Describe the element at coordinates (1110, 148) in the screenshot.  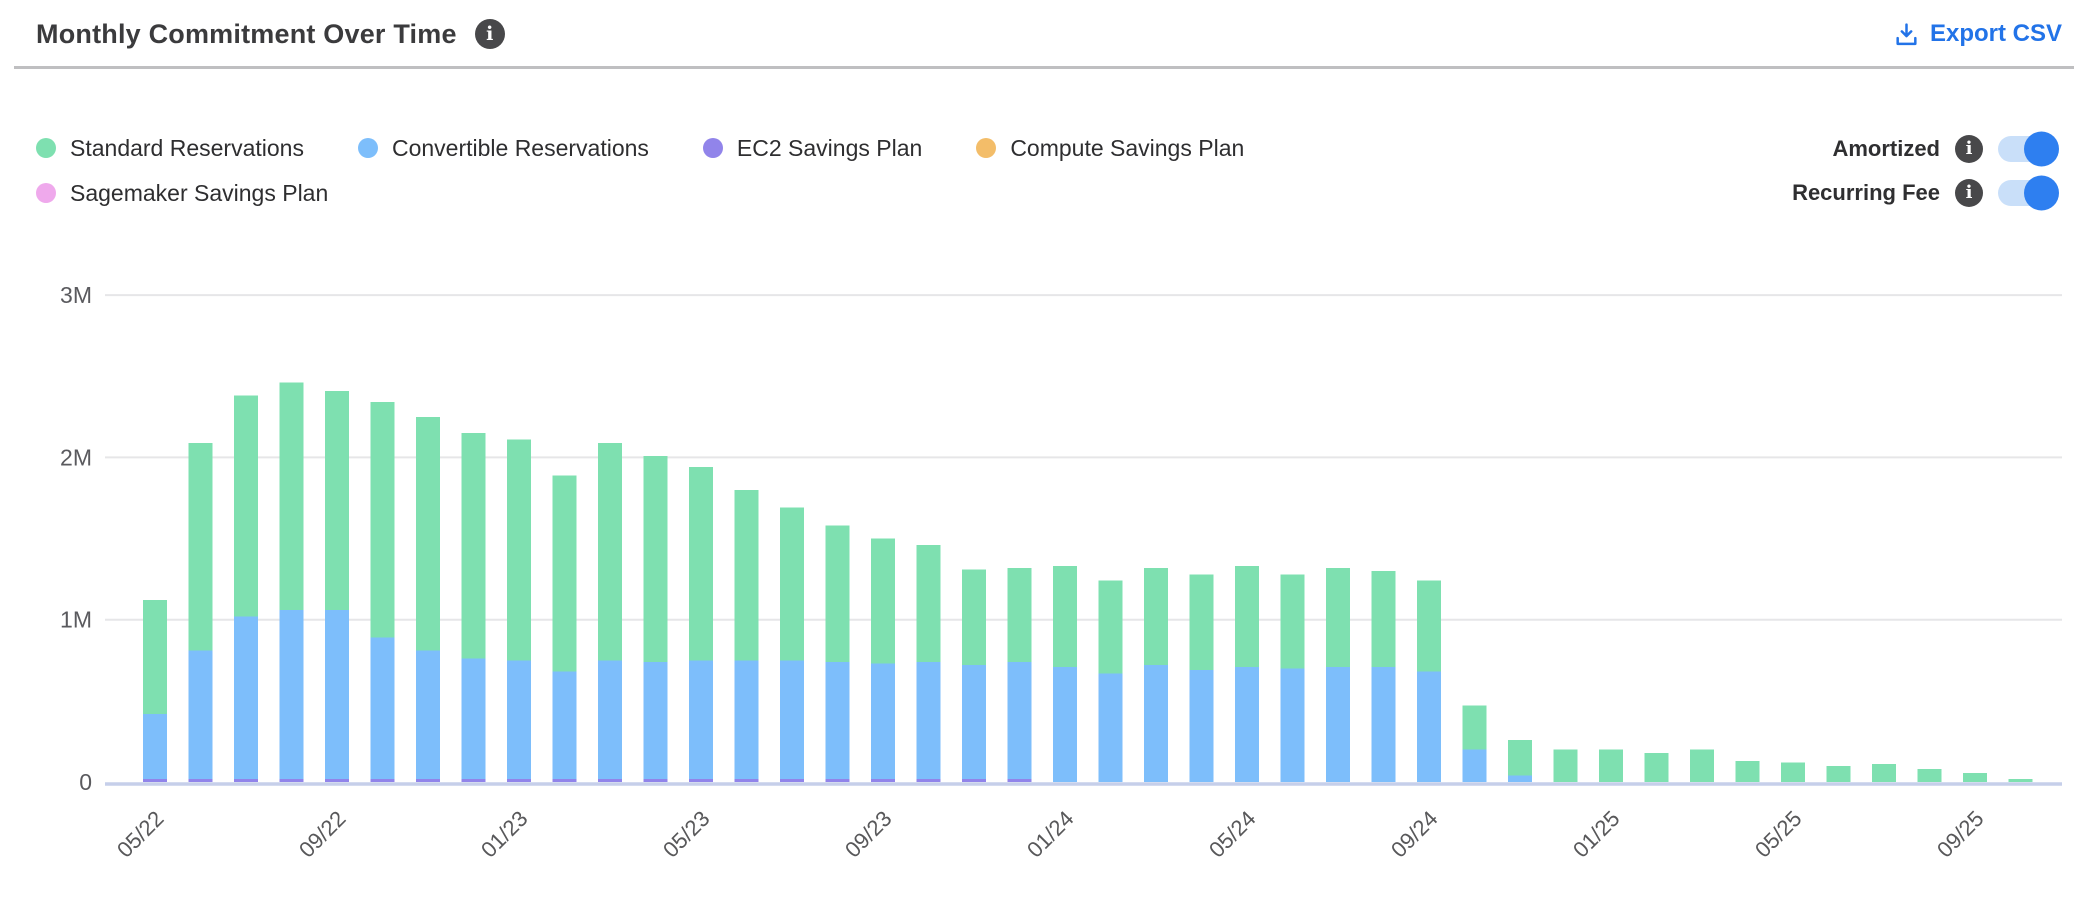
I see `legend-item-compute-savings-plan: Compute Savings Plan` at that location.